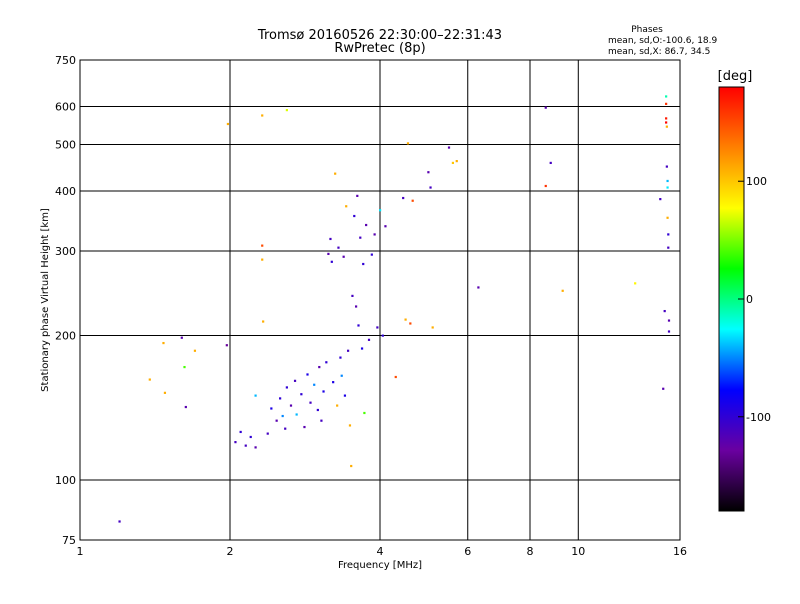 Image resolution: width=800 pixels, height=604 pixels. Describe the element at coordinates (530, 551) in the screenshot. I see `x-tick-label: 8` at that location.